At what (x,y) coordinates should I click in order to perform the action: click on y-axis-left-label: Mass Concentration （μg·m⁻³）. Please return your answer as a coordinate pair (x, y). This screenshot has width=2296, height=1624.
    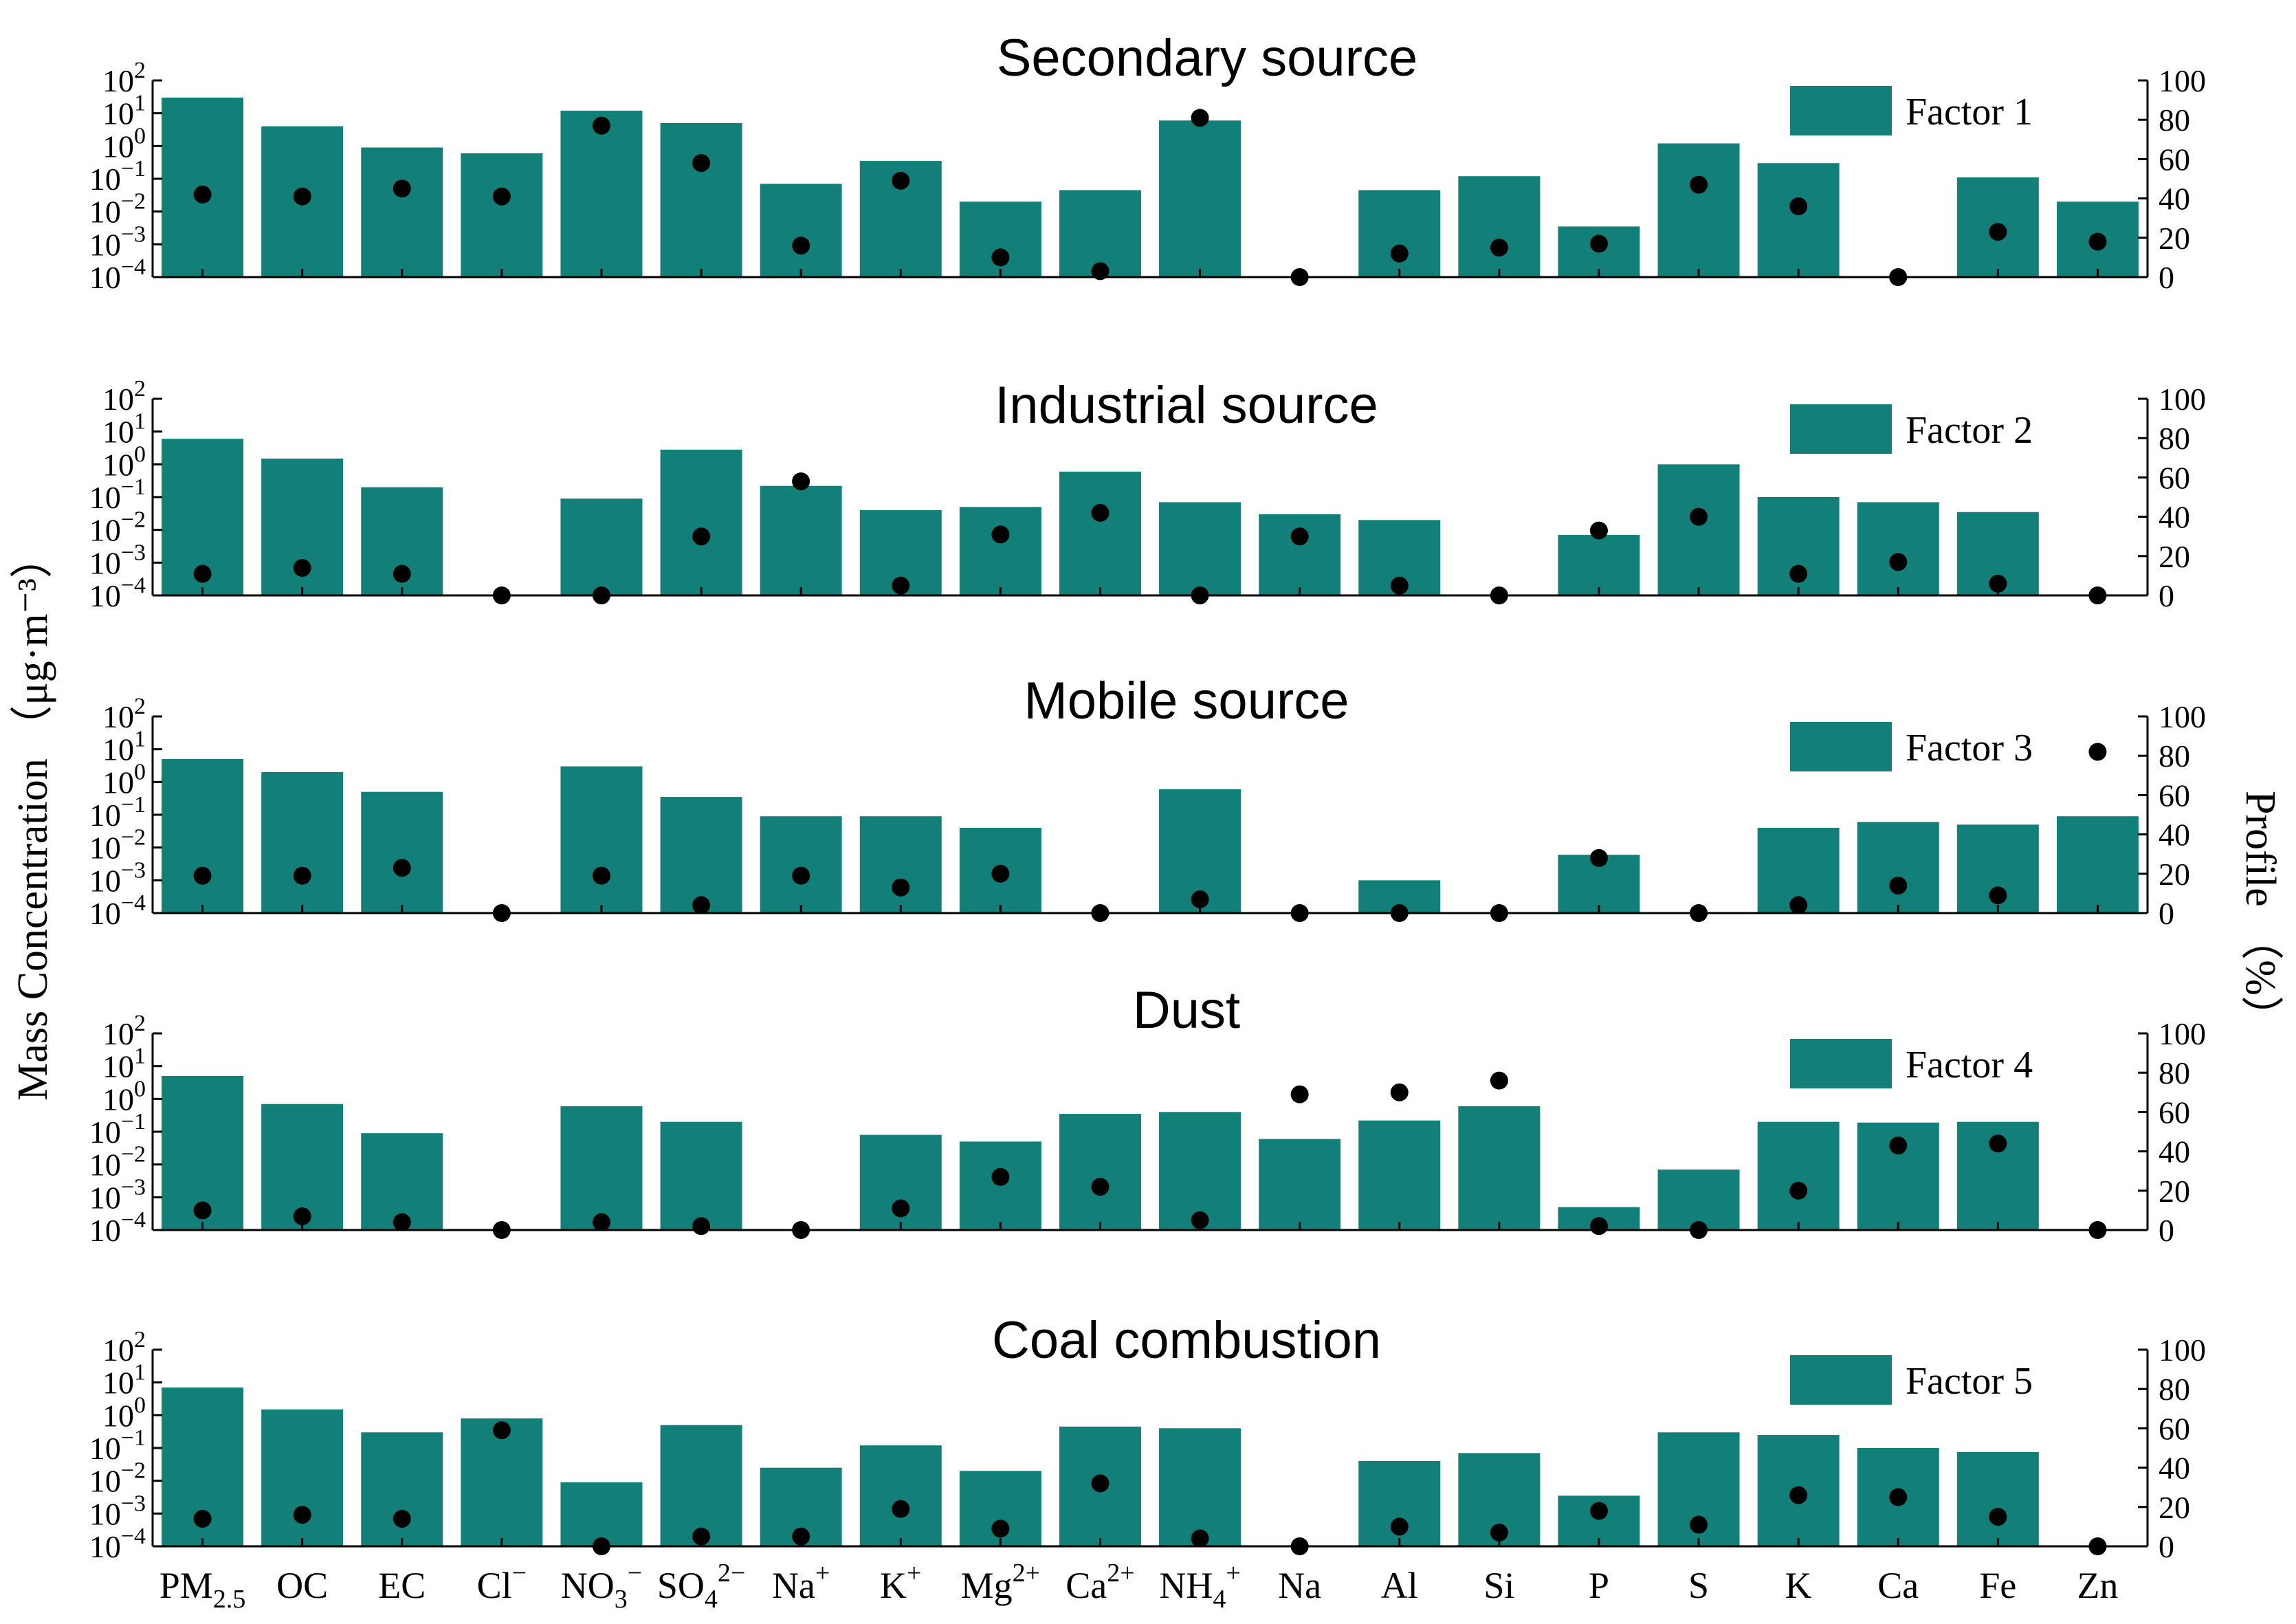
    Looking at the image, I should click on (33, 818).